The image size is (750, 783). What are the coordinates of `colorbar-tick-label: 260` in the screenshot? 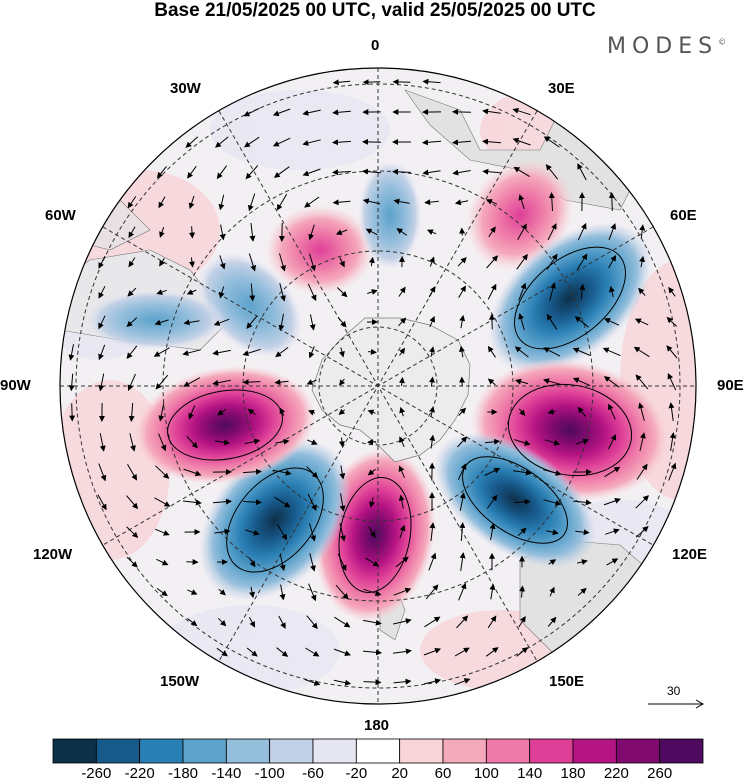 It's located at (660, 773).